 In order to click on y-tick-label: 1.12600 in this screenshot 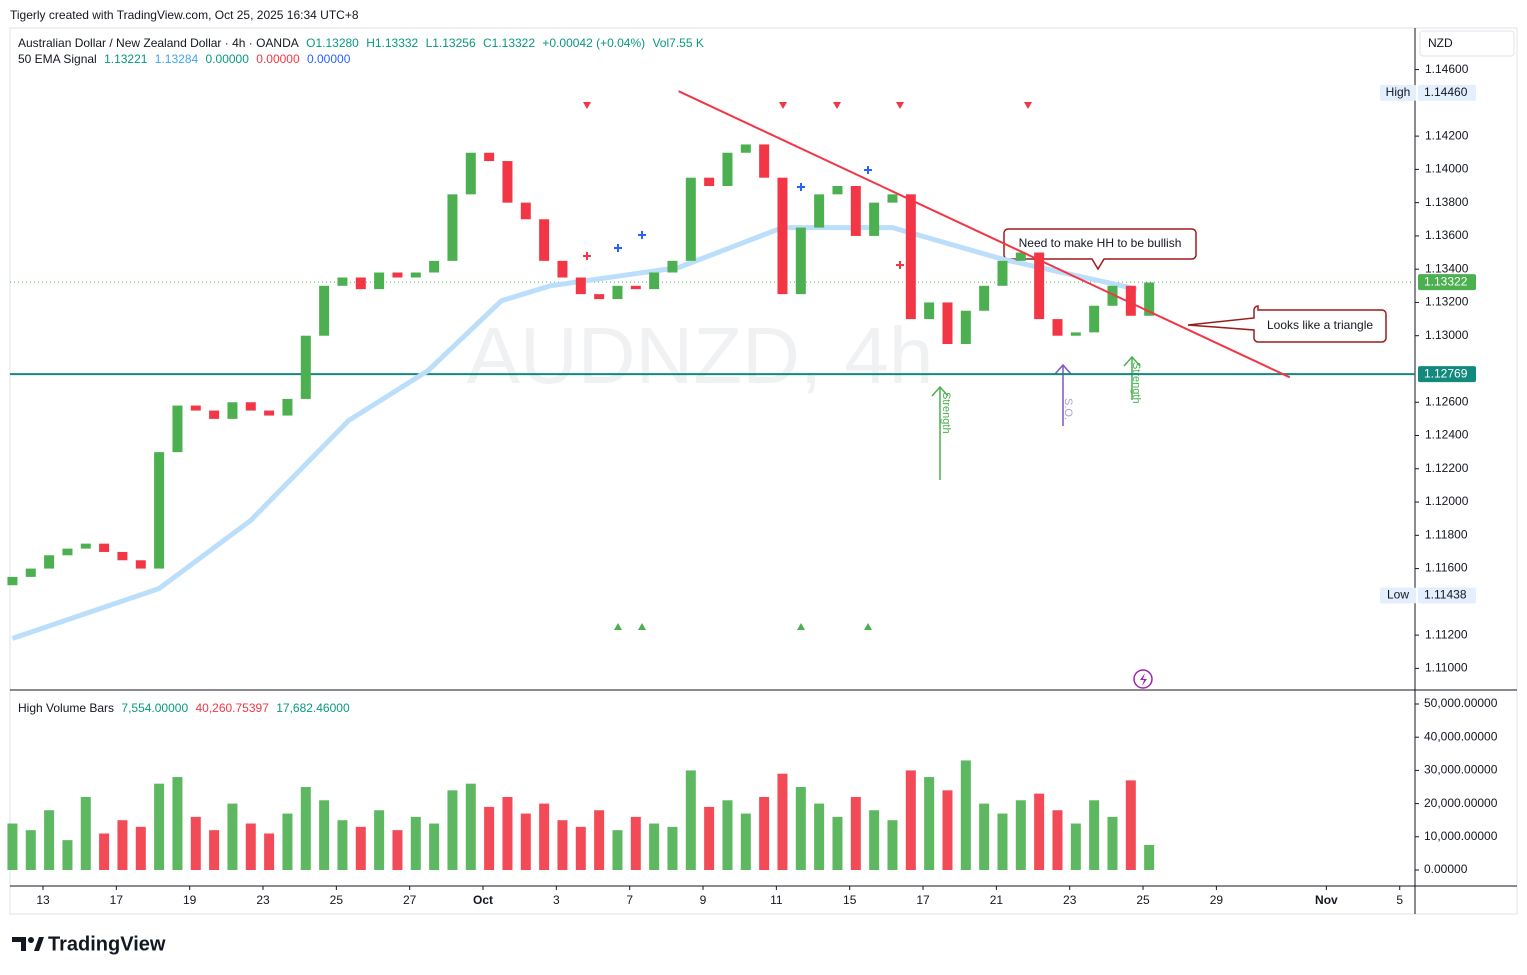, I will do `click(1447, 401)`.